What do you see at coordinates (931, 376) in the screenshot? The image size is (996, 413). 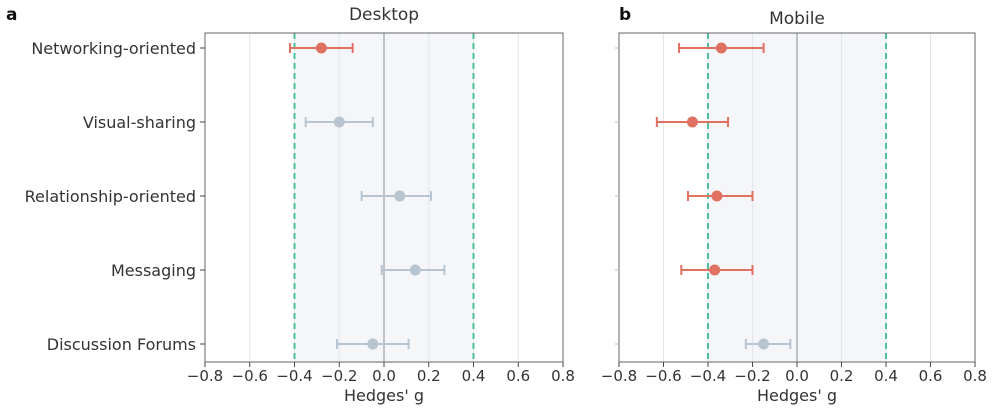 I see `mobile-x-tick-label: 0.6` at bounding box center [931, 376].